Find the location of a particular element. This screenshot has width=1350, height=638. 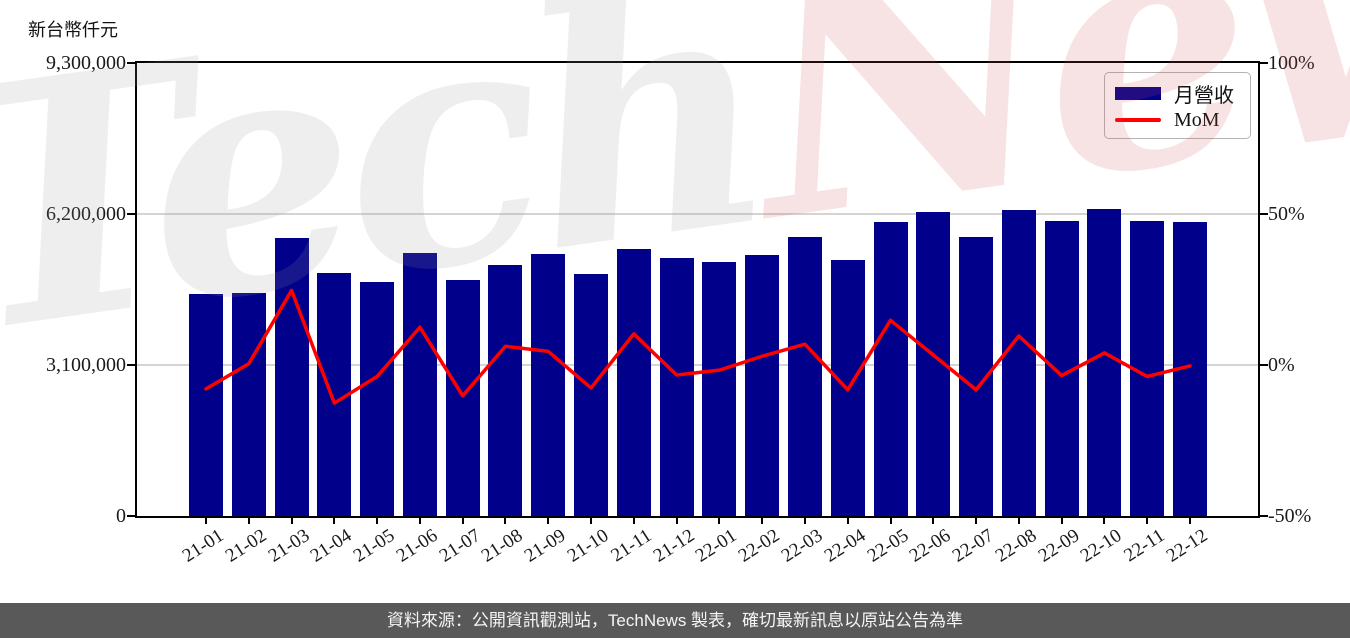

left-axis-title: 新台幣仟元 is located at coordinates (73, 30).